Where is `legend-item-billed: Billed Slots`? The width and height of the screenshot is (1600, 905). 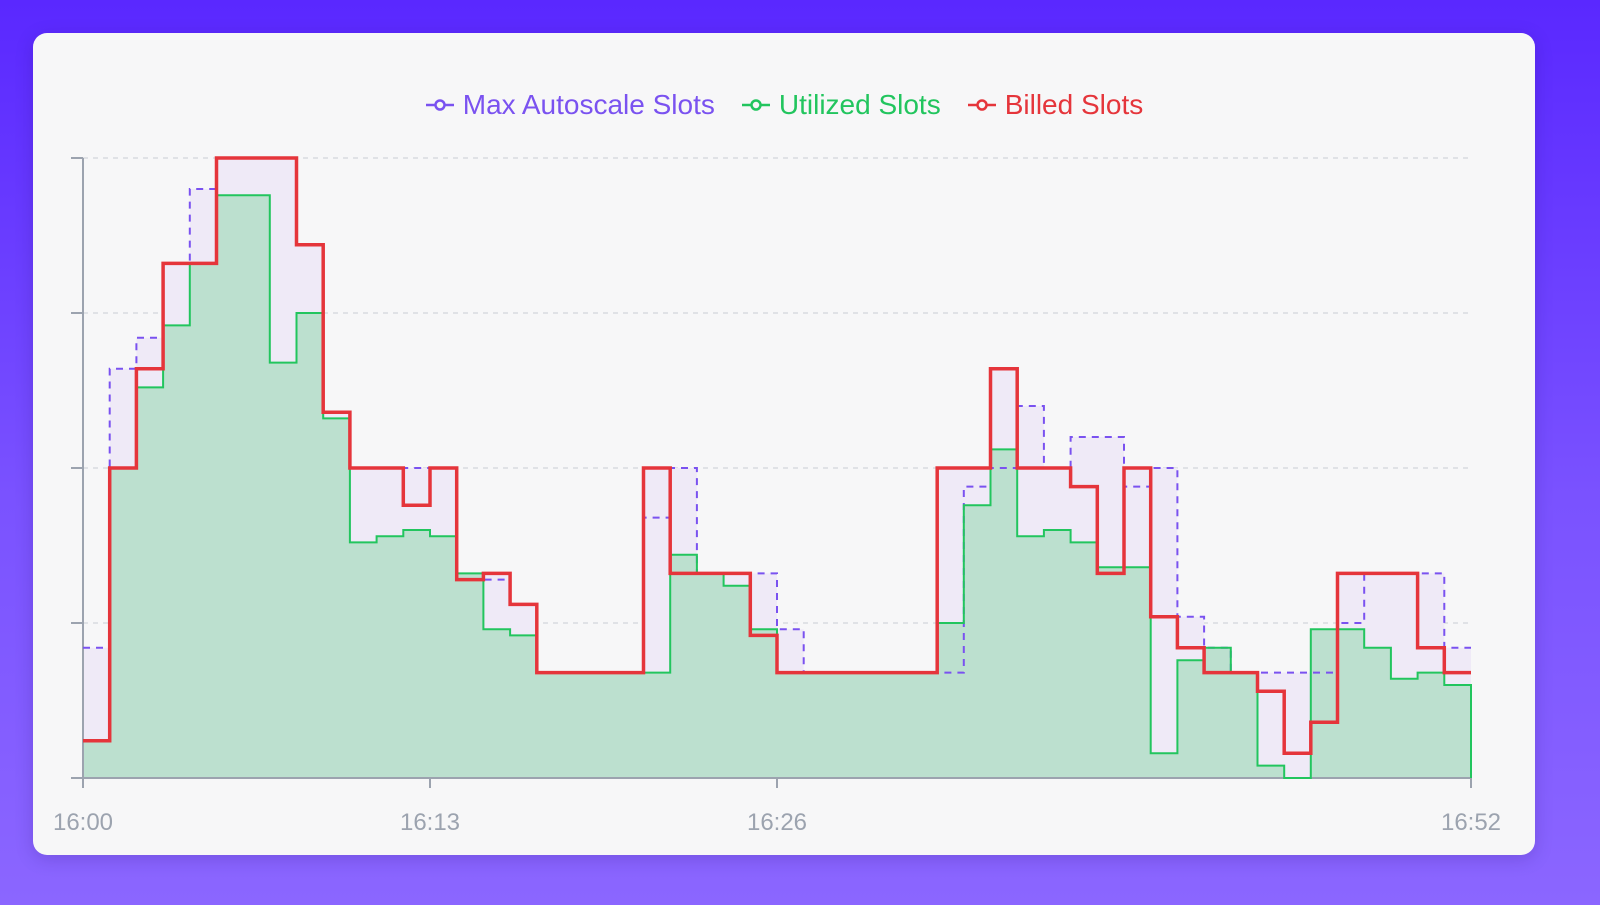
legend-item-billed: Billed Slots is located at coordinates (1055, 105).